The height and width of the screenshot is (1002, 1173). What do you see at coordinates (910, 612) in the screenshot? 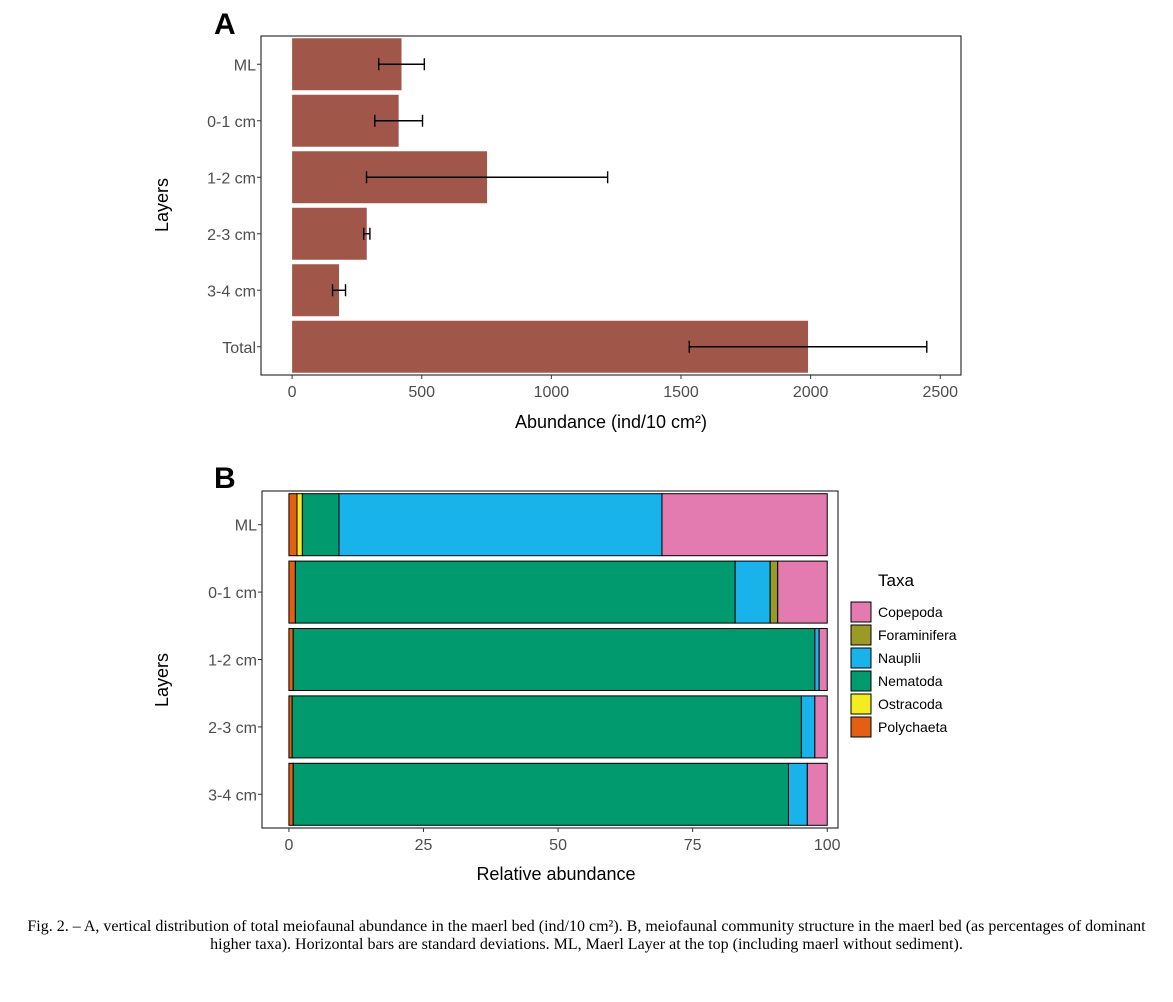
I see `legend-label-copepoda: Copepoda` at bounding box center [910, 612].